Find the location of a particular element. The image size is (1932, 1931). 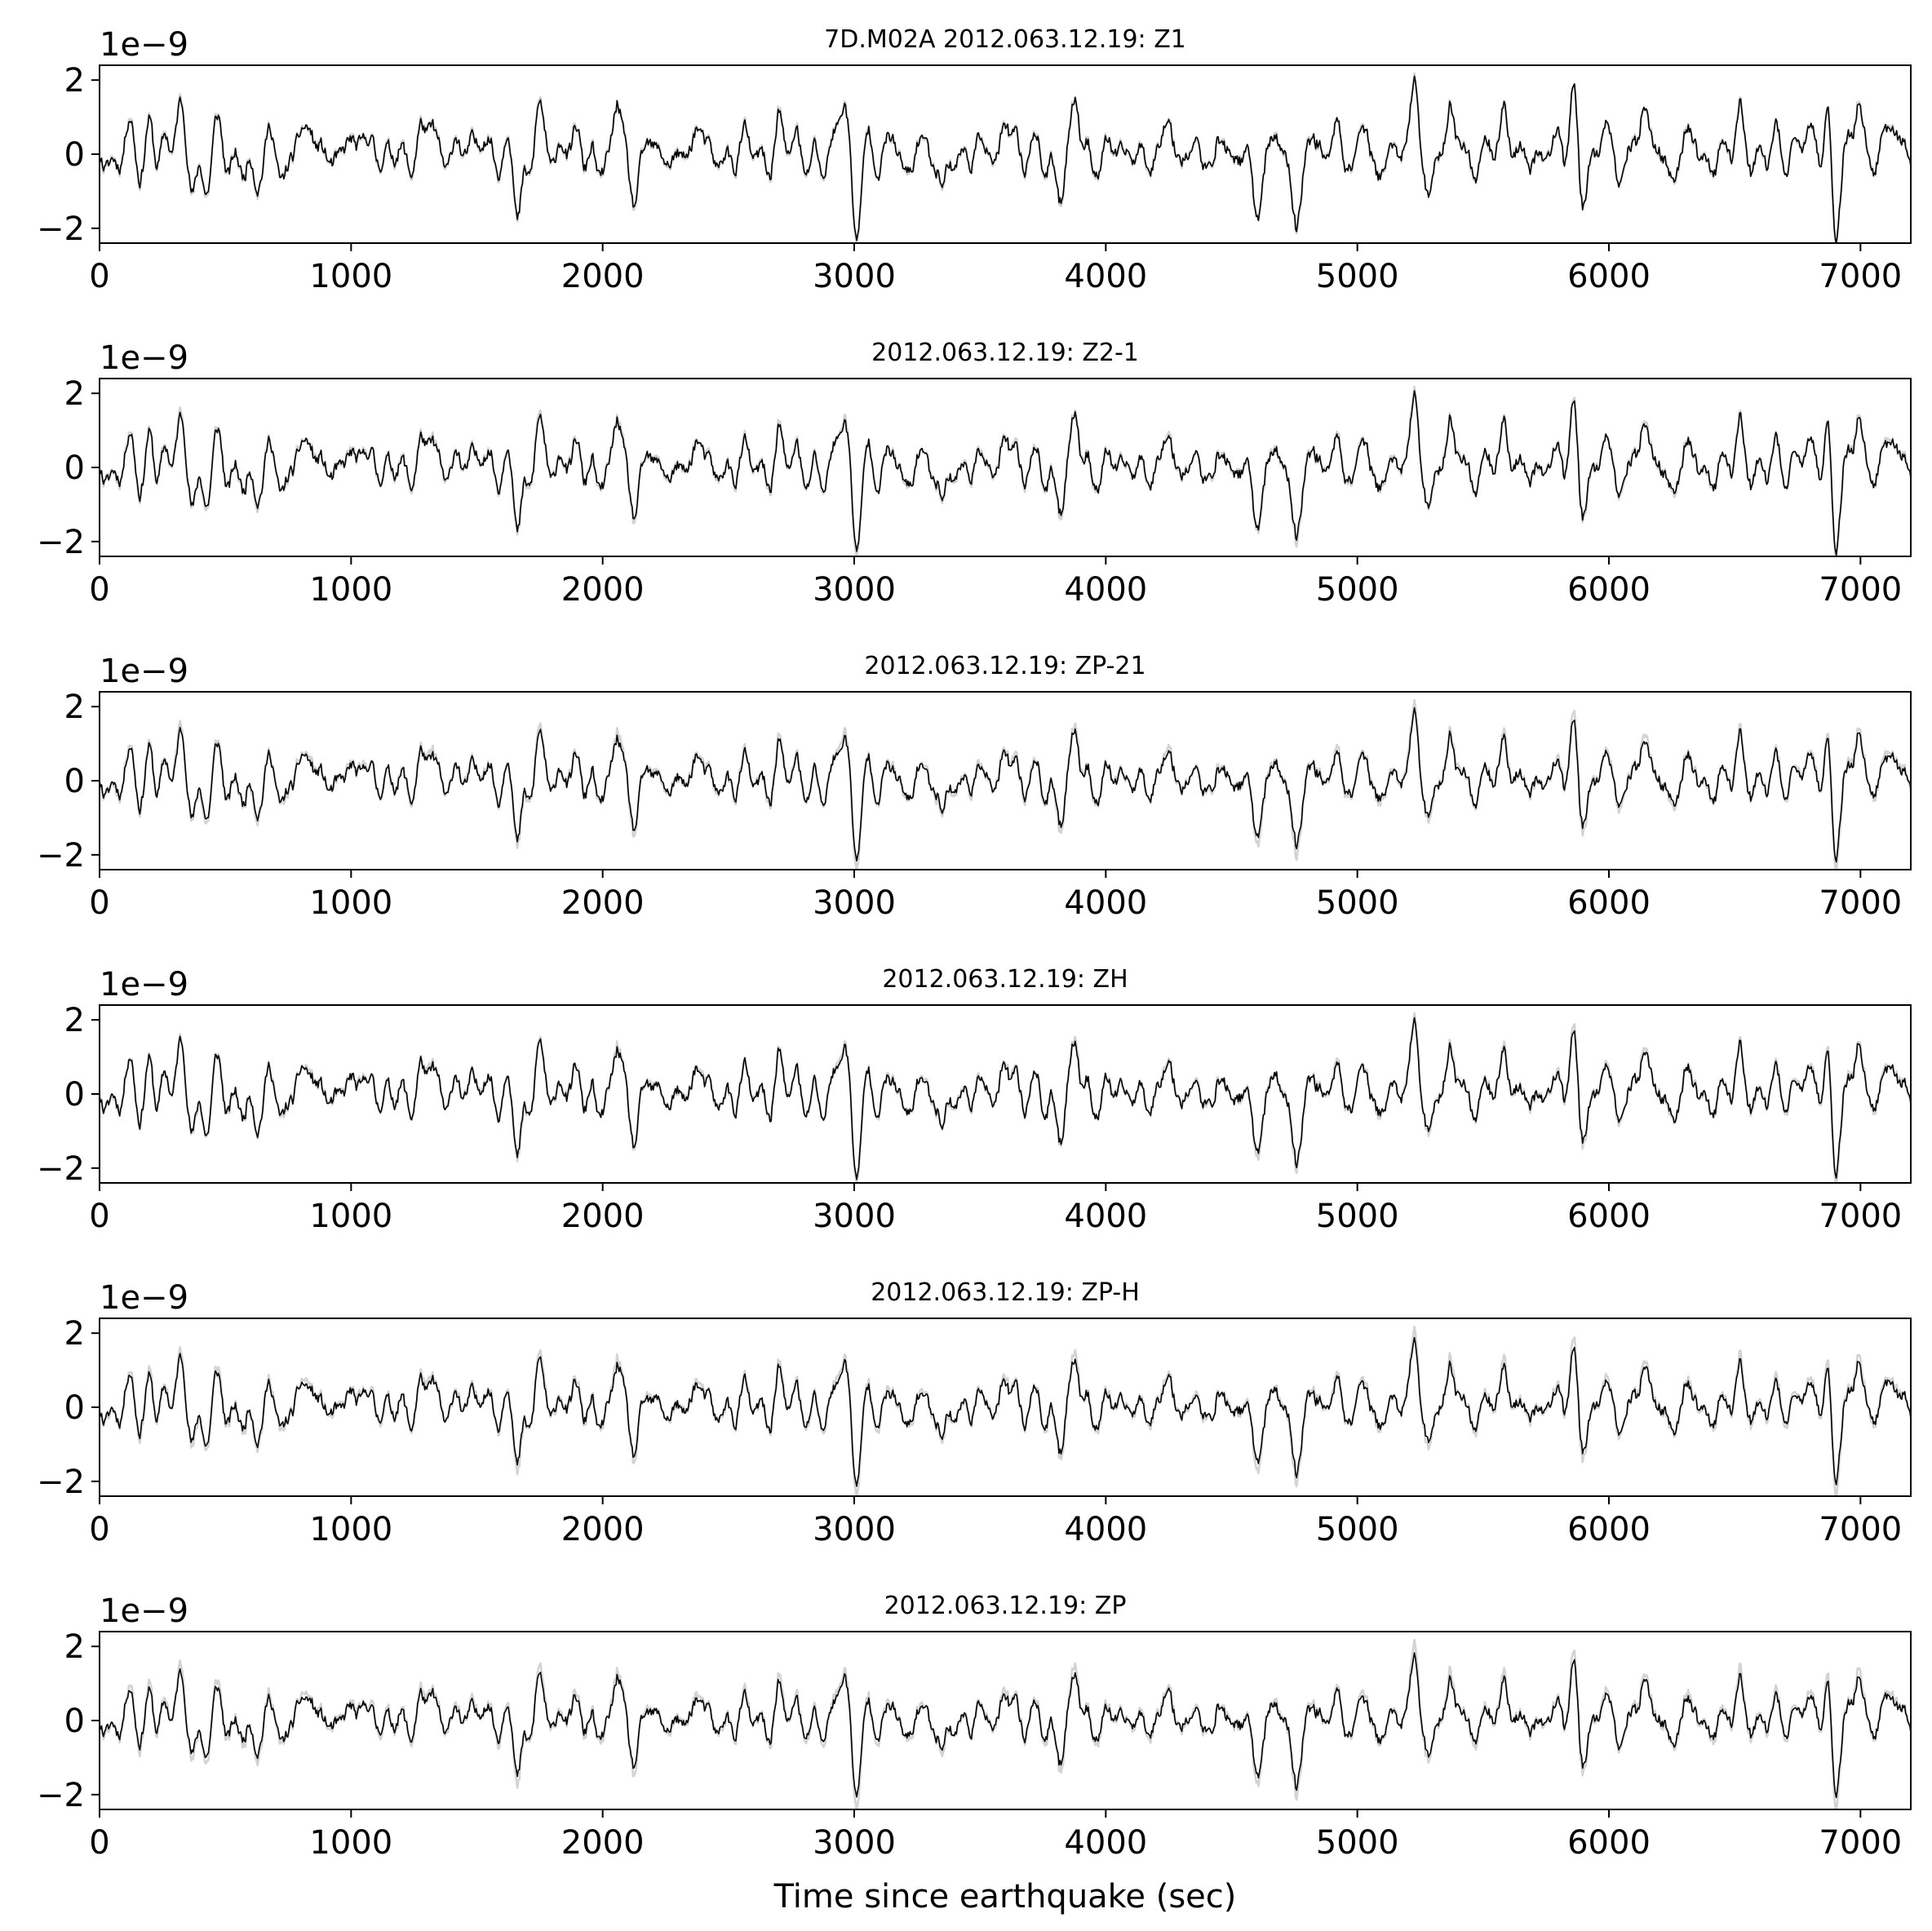

x-axis-label: Time since earthquake (sec) is located at coordinates (1005, 1897).